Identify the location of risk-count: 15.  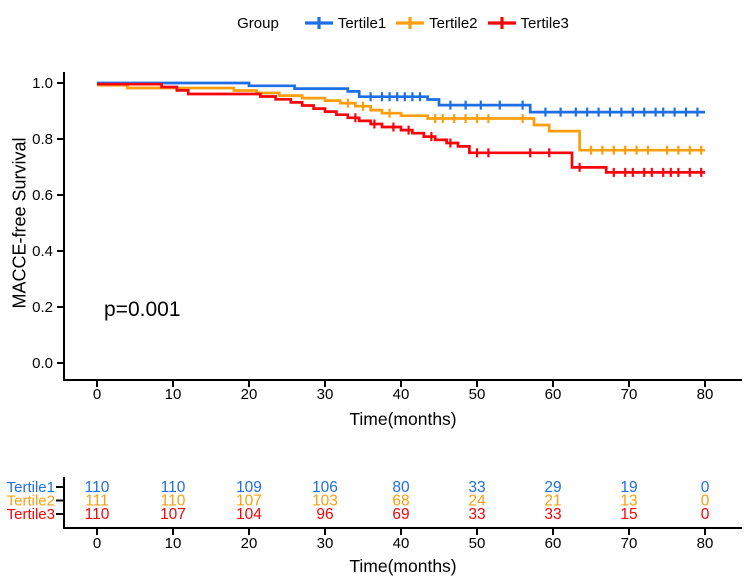
(628, 514).